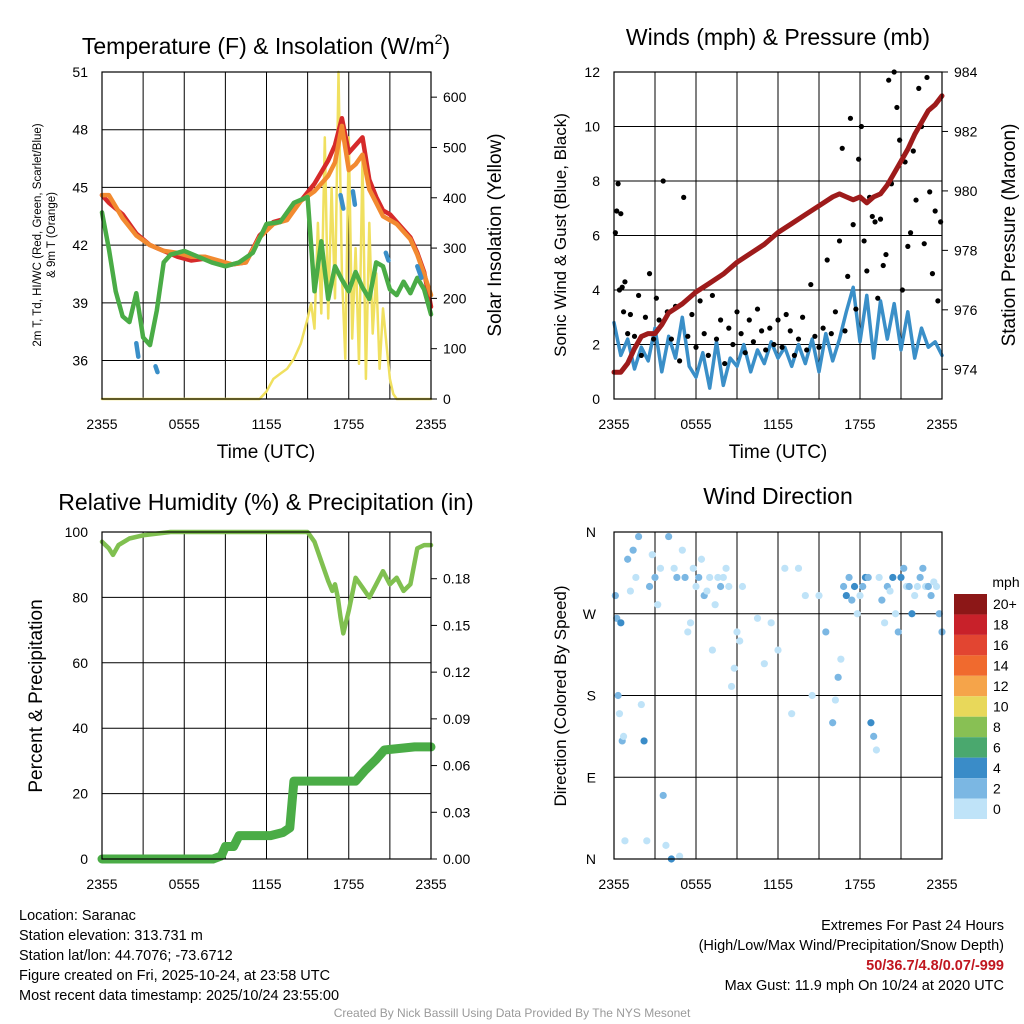 The height and width of the screenshot is (1024, 1024). What do you see at coordinates (778, 229) in the screenshot?
I see `winds-series` at bounding box center [778, 229].